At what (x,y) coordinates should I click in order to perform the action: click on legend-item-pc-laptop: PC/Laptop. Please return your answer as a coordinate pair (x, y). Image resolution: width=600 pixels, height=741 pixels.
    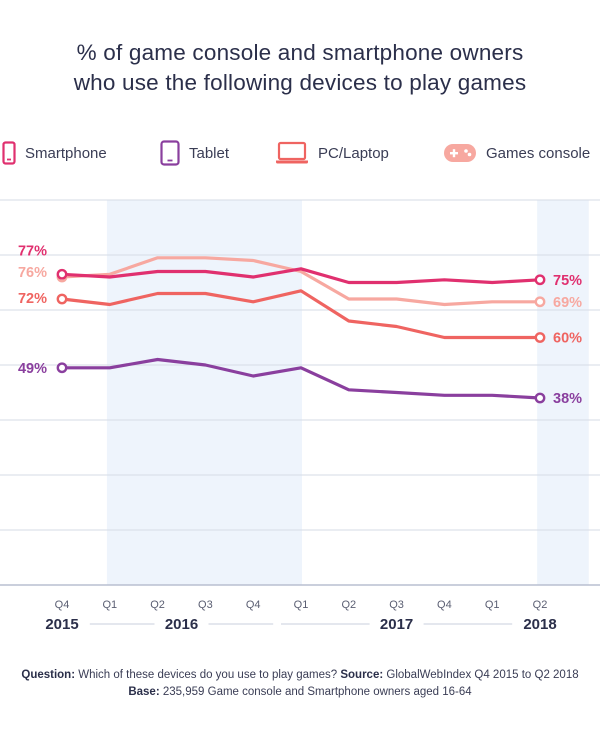
    Looking at the image, I should click on (332, 153).